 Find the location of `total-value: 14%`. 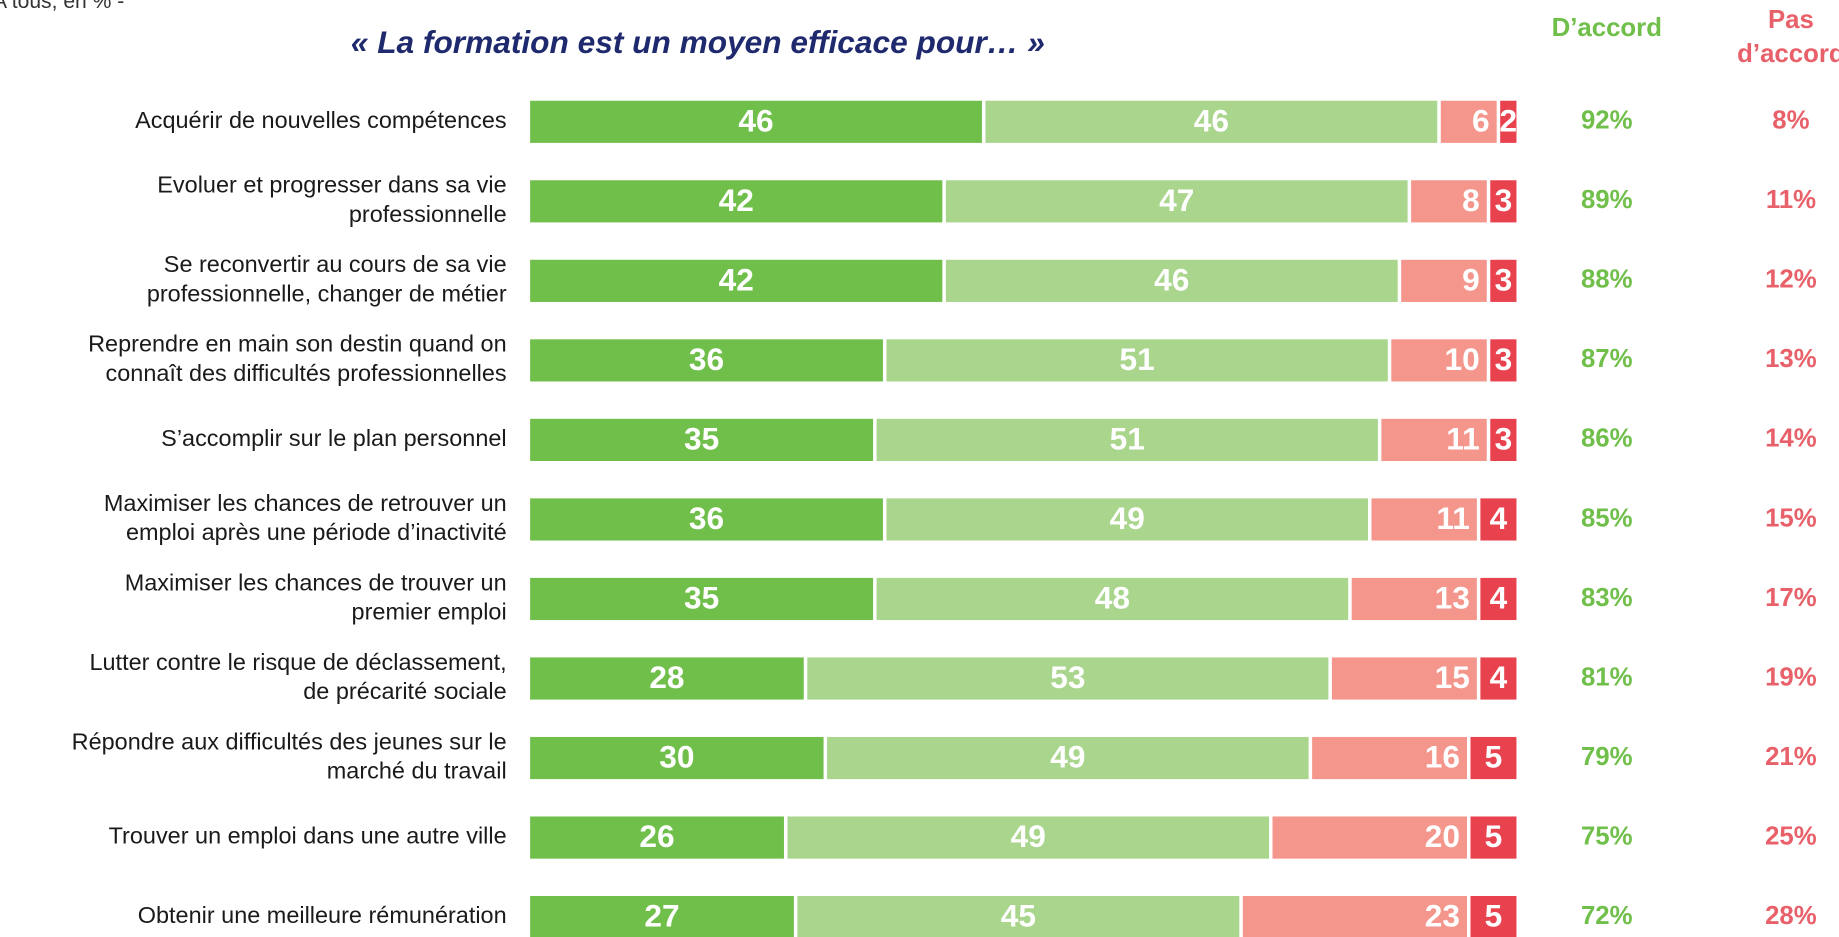

total-value: 14% is located at coordinates (1791, 439).